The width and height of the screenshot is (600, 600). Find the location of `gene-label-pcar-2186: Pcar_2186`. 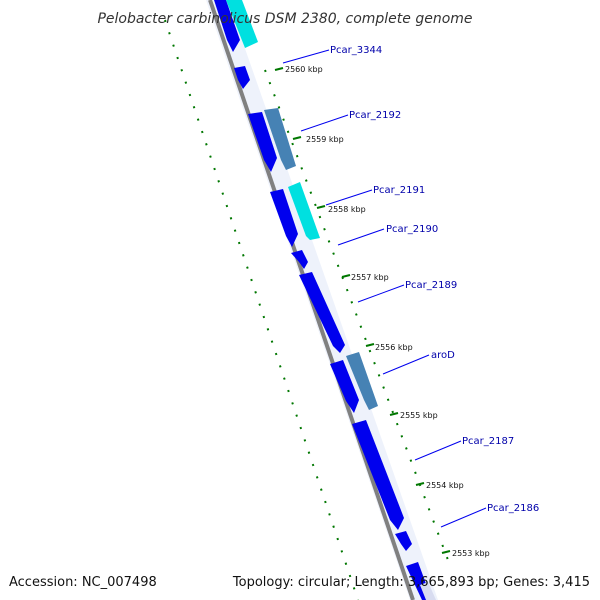

gene-label-pcar-2186: Pcar_2186 is located at coordinates (513, 508).